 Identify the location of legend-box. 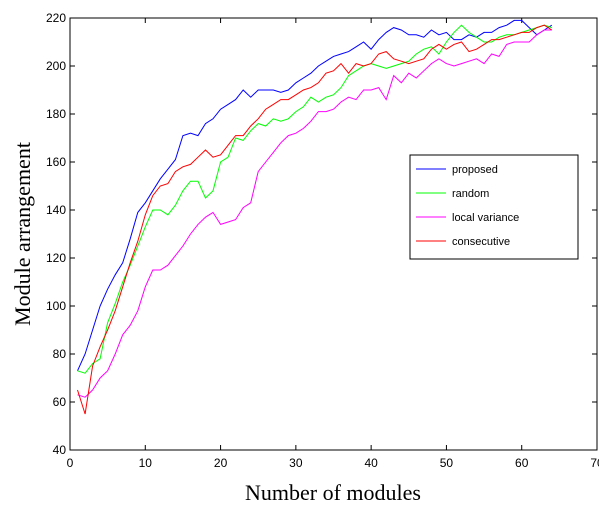
(494, 207).